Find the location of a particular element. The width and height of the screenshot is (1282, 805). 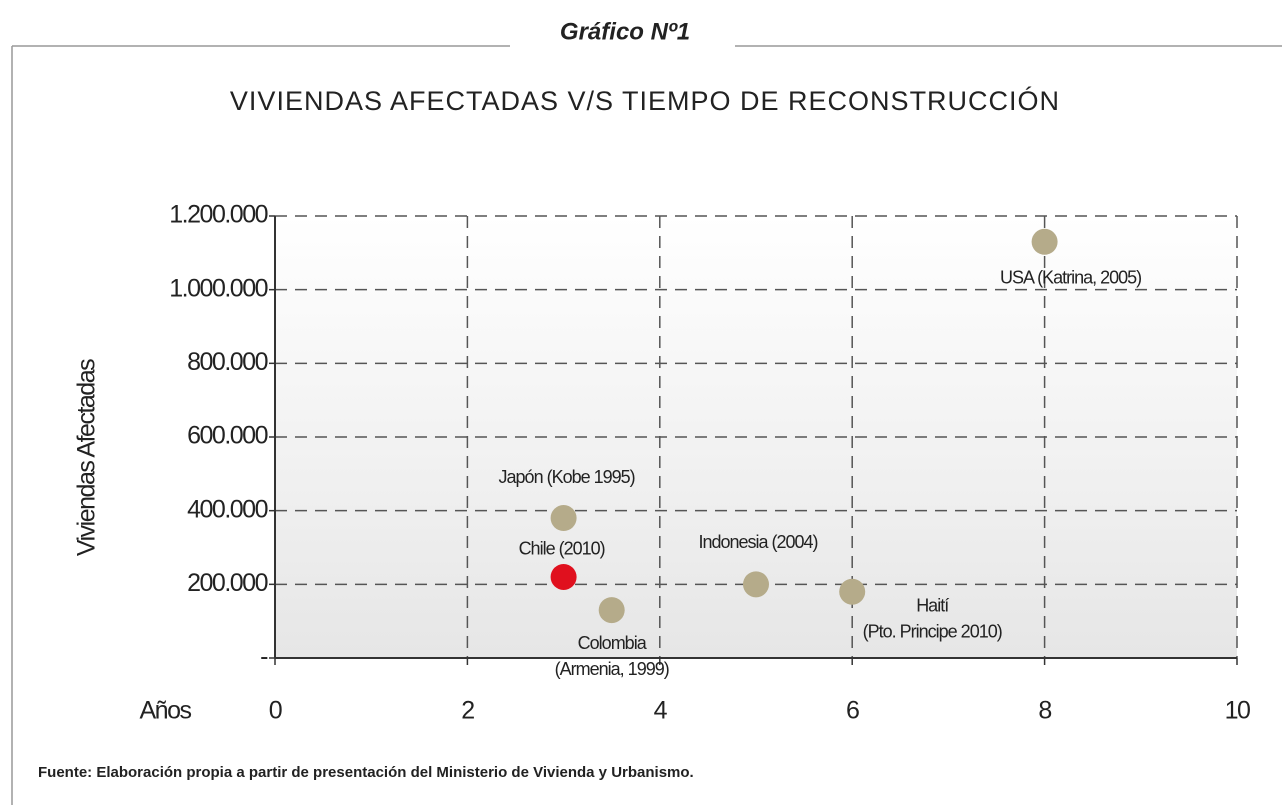

point-label: Indonesia (2004) is located at coordinates (757, 542).